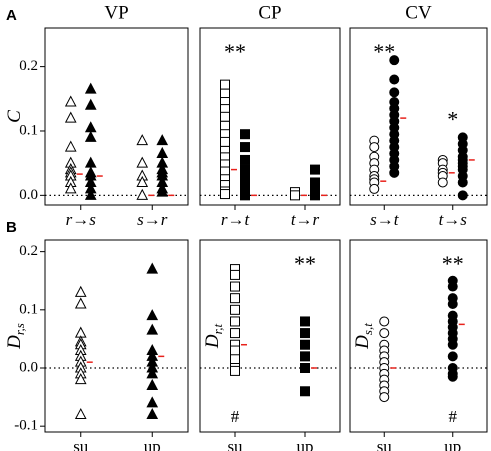 Image resolution: width=491 pixels, height=451 pixels. I want to click on y-axis-label: Ds,t, so click(363, 336).